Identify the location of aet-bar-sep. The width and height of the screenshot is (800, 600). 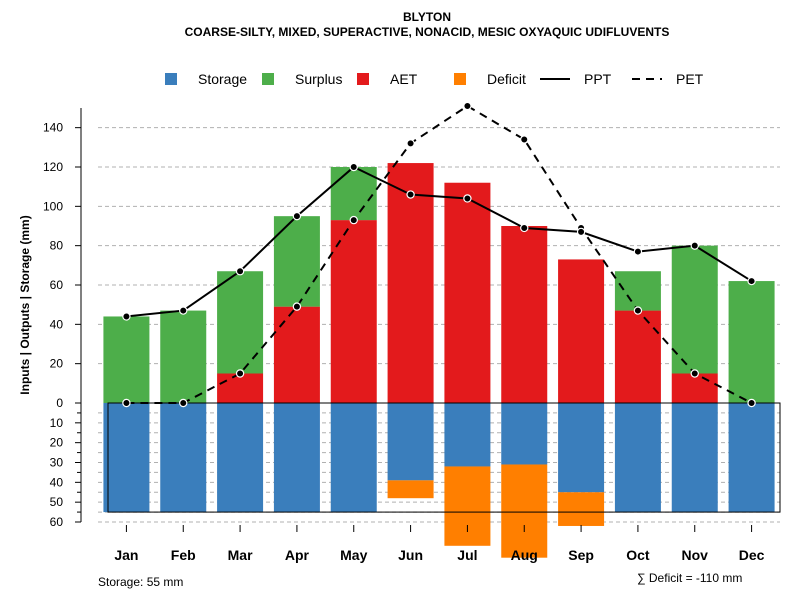
(581, 331).